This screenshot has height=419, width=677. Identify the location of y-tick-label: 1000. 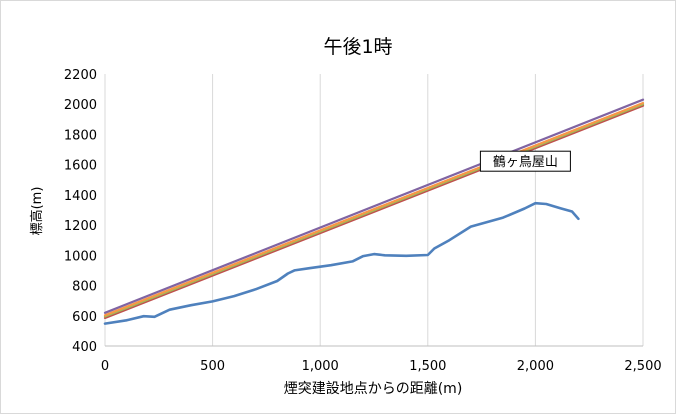
(80, 256).